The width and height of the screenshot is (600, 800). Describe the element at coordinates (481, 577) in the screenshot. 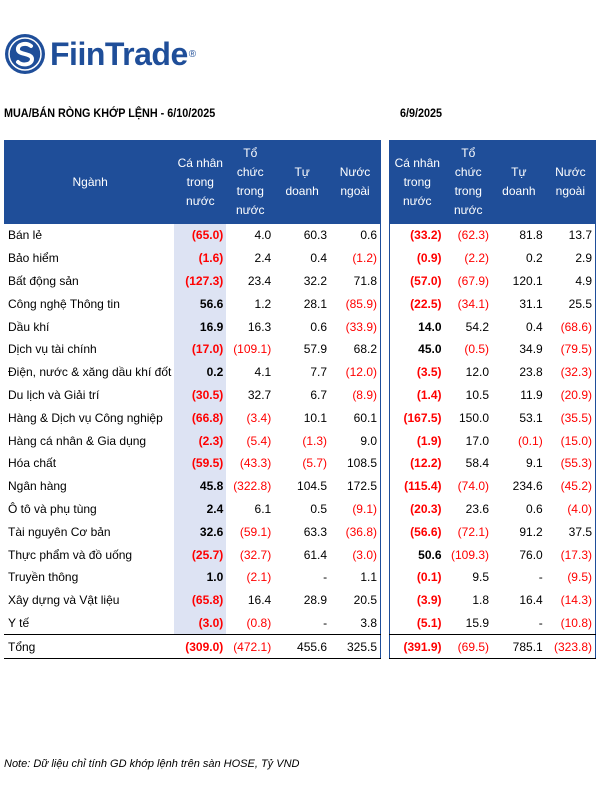

I see `cell-institution: 9.5` at that location.